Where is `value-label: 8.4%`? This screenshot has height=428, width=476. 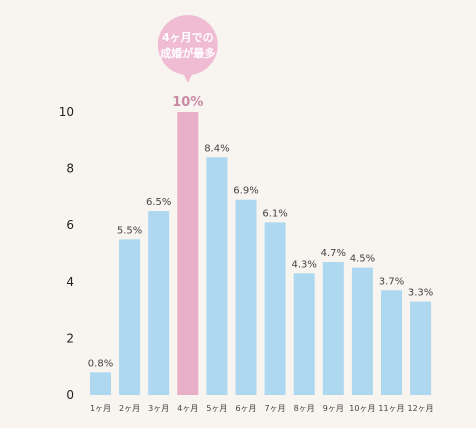
value-label: 8.4% is located at coordinates (216, 148).